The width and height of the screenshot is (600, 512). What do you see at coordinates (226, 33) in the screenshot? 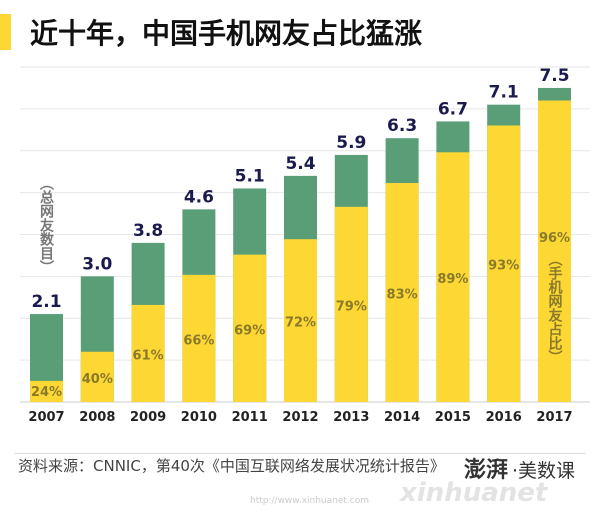
I see `chart-title: 近十年，中国手机网友占比猛涨` at bounding box center [226, 33].